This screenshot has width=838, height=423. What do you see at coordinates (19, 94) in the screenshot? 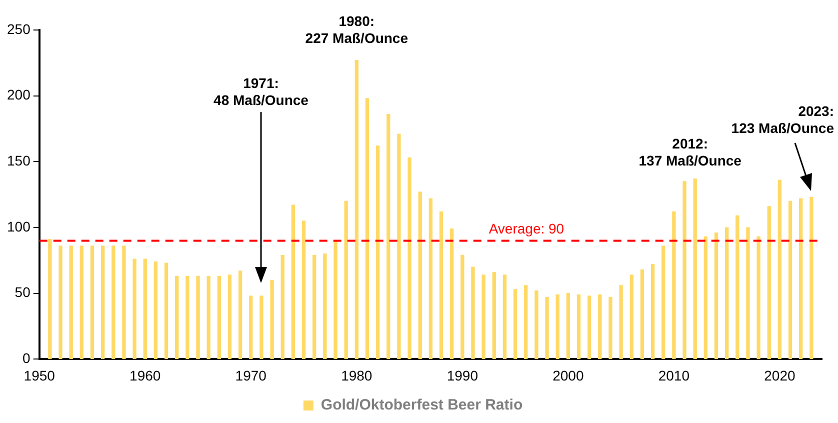
I see `y-tick-label: 200` at bounding box center [19, 94].